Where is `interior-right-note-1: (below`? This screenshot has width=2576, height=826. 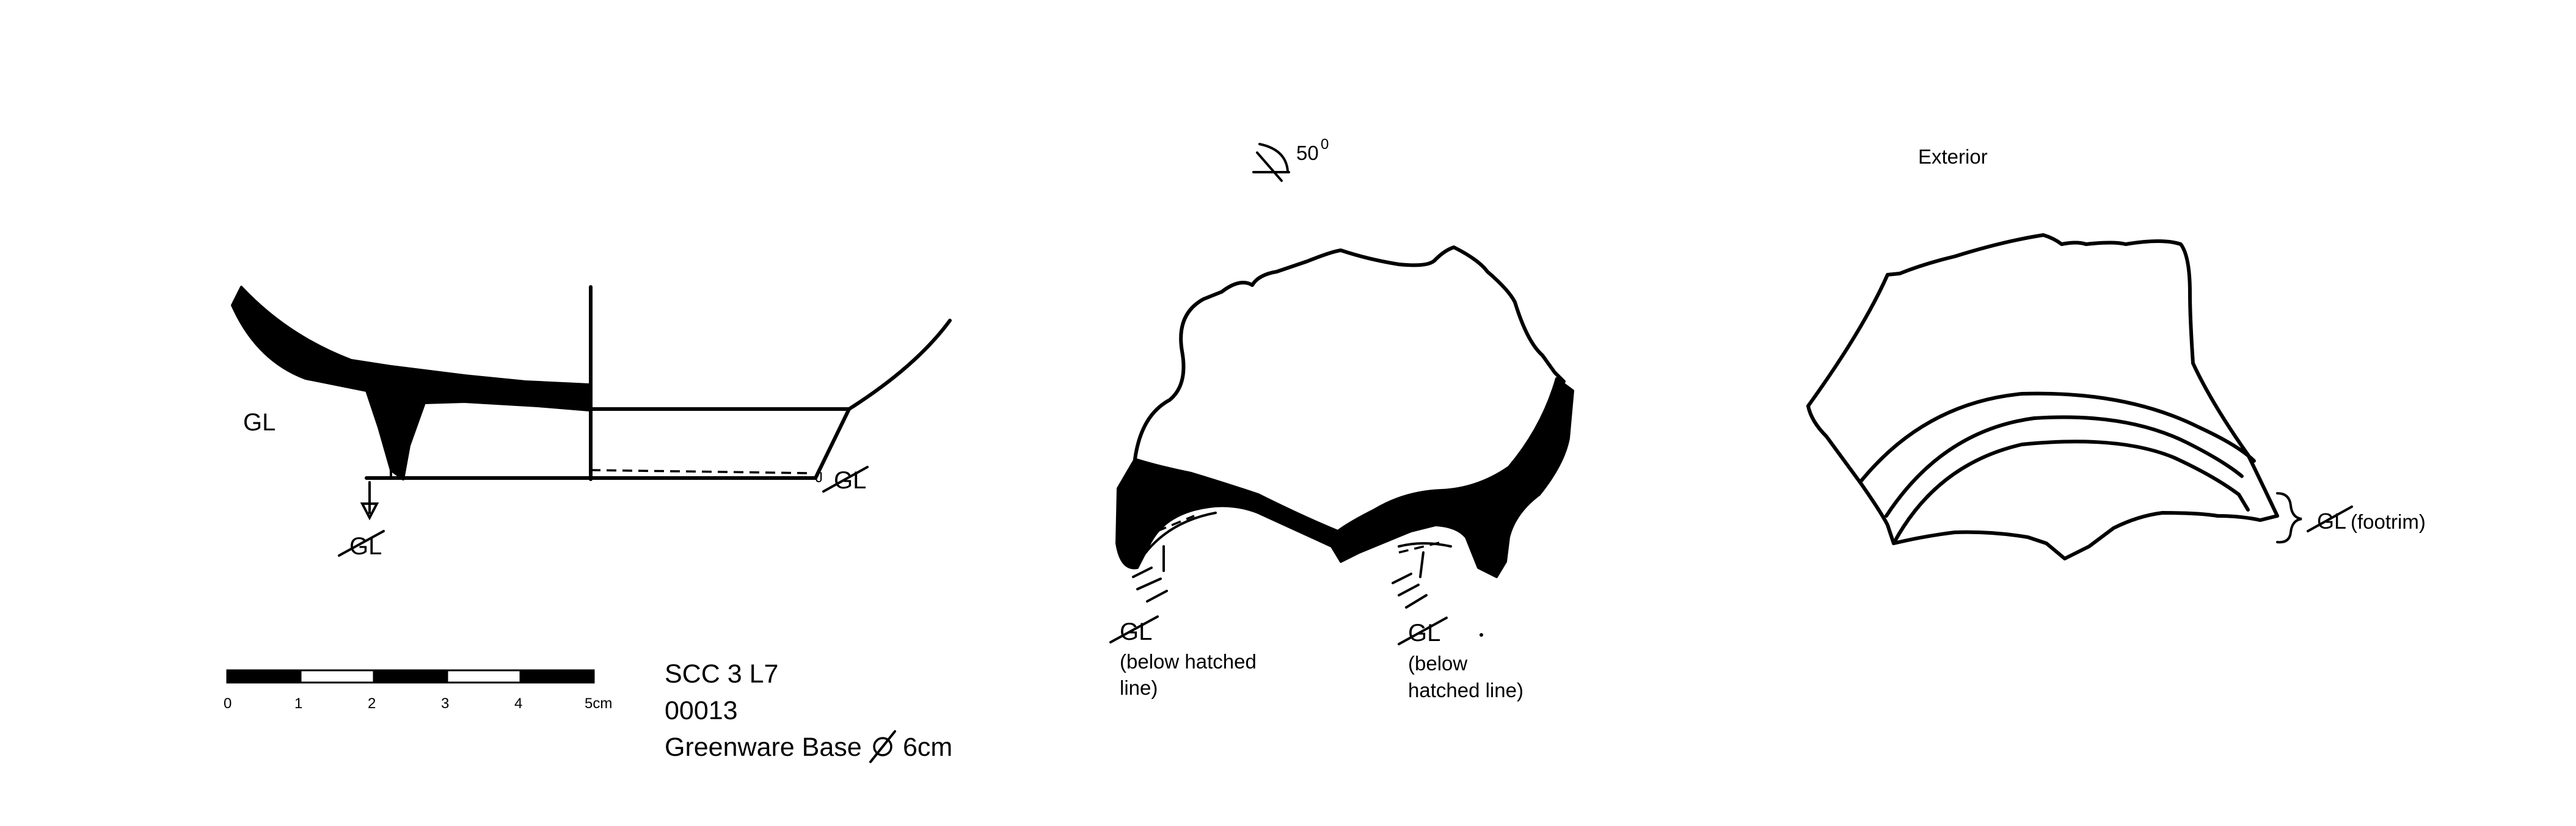 interior-right-note-1: (below is located at coordinates (1437, 664).